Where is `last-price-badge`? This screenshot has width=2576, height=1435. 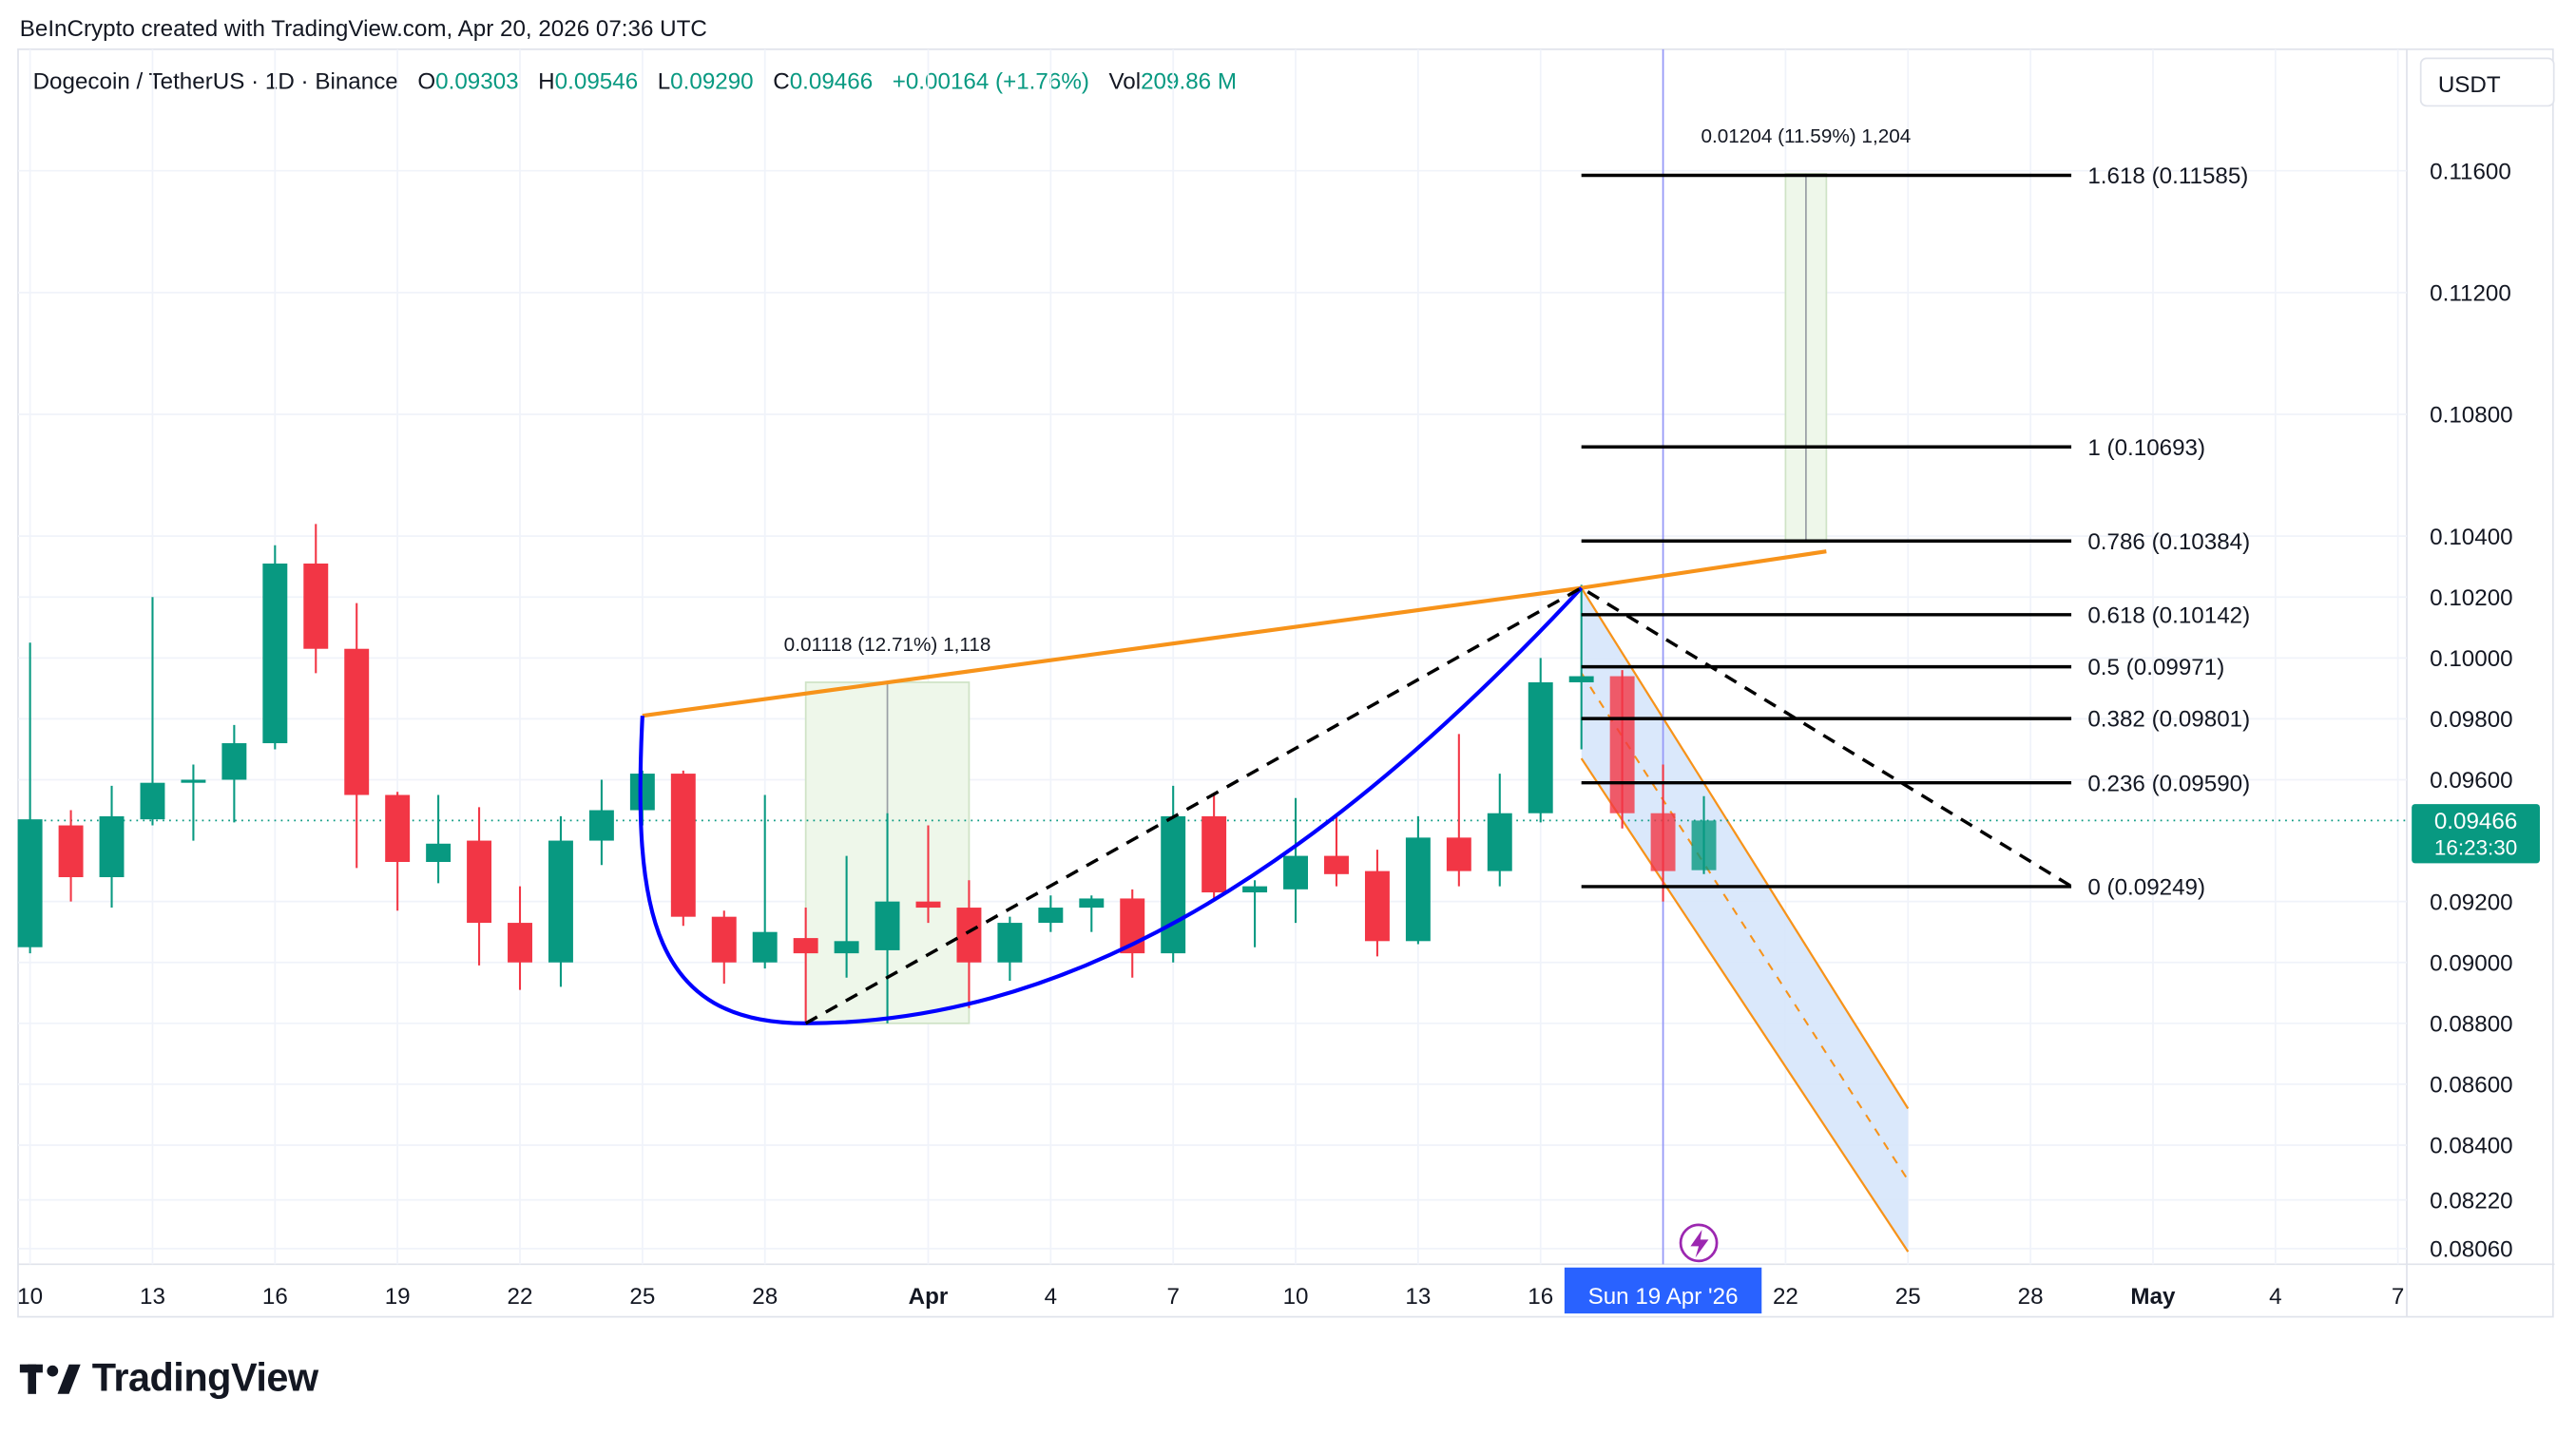
last-price-badge is located at coordinates (2476, 834).